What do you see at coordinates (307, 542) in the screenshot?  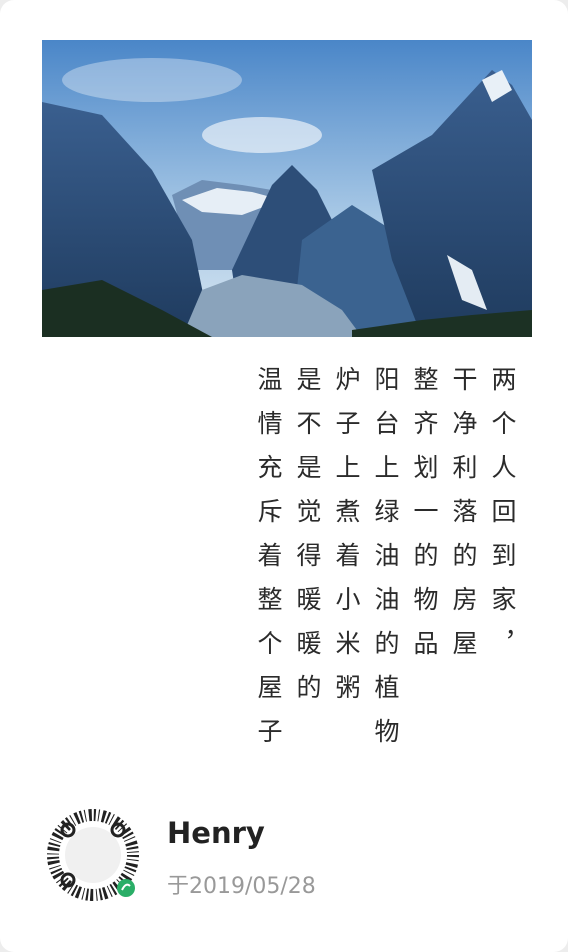 I see `poem-line: 是不是觉得暖暖的` at bounding box center [307, 542].